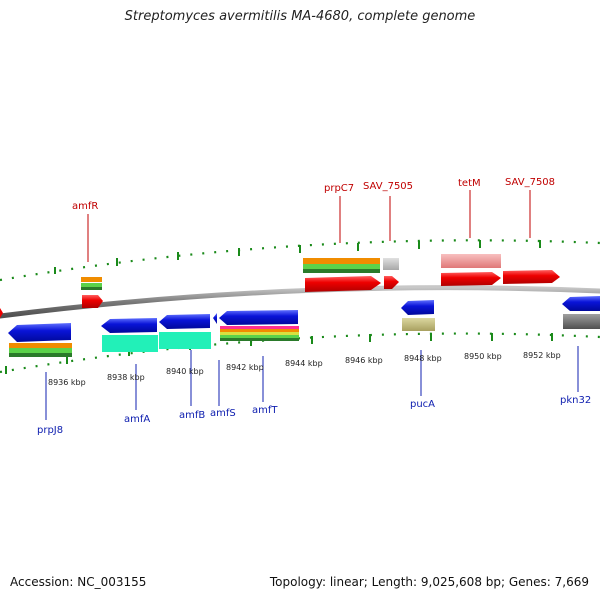  What do you see at coordinates (50, 430) in the screenshot?
I see `gene-label-prpJ8: prpJ8` at bounding box center [50, 430].